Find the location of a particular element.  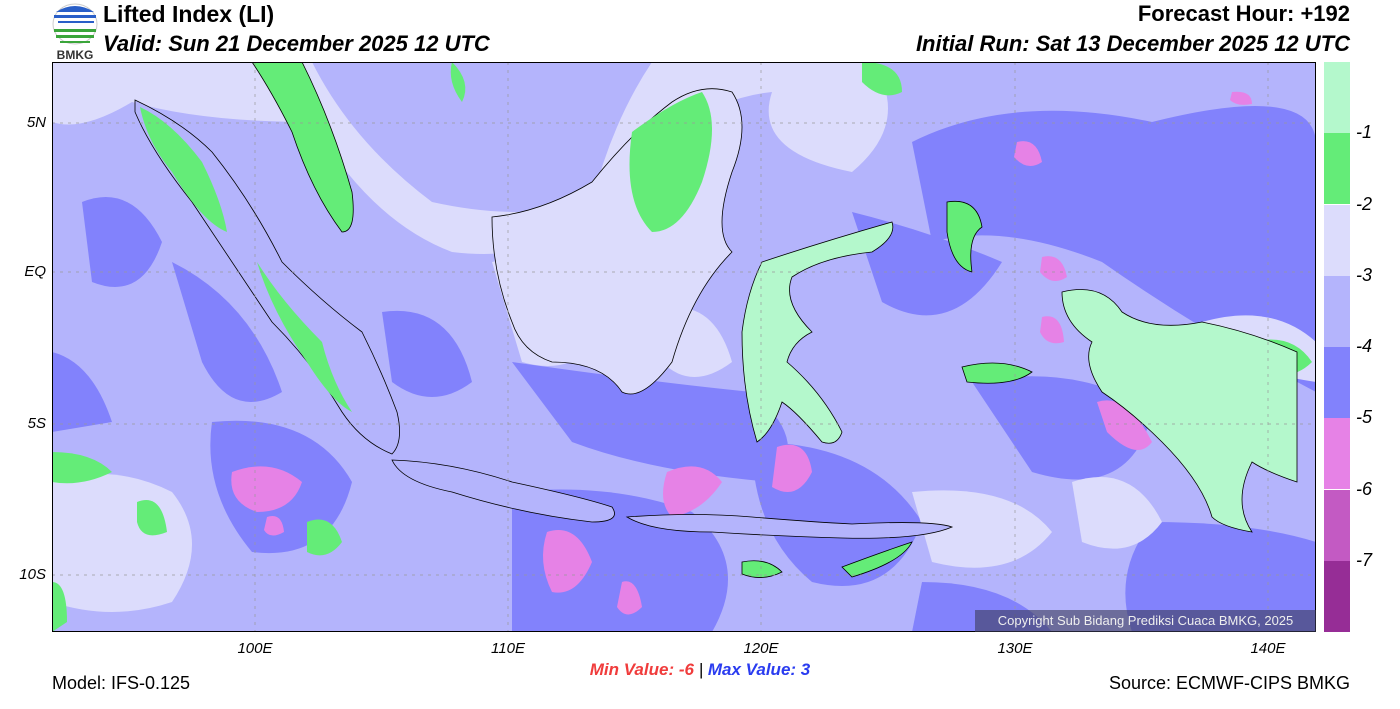

lat-label-5n: 5N is located at coordinates (36, 122).